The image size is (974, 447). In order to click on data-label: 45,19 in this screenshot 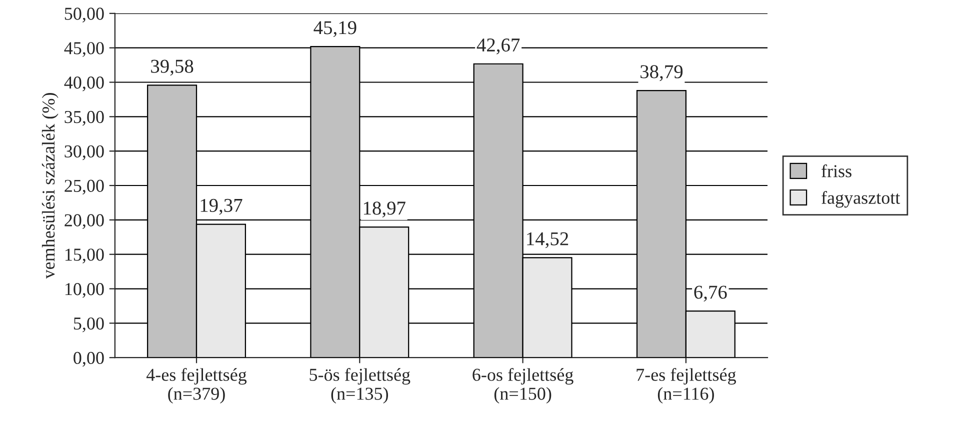, I will do `click(335, 29)`.